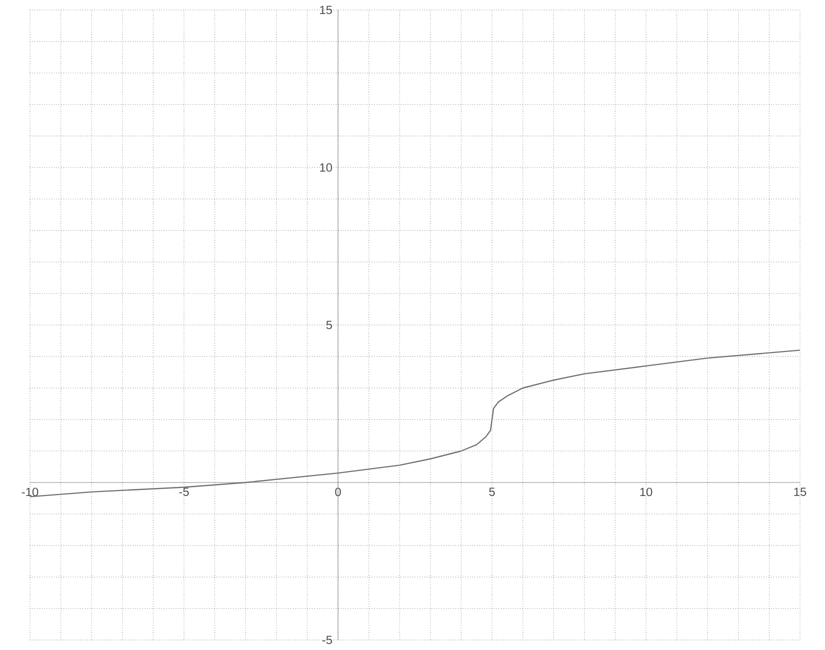  I want to click on y-tick-label: 10, so click(326, 167).